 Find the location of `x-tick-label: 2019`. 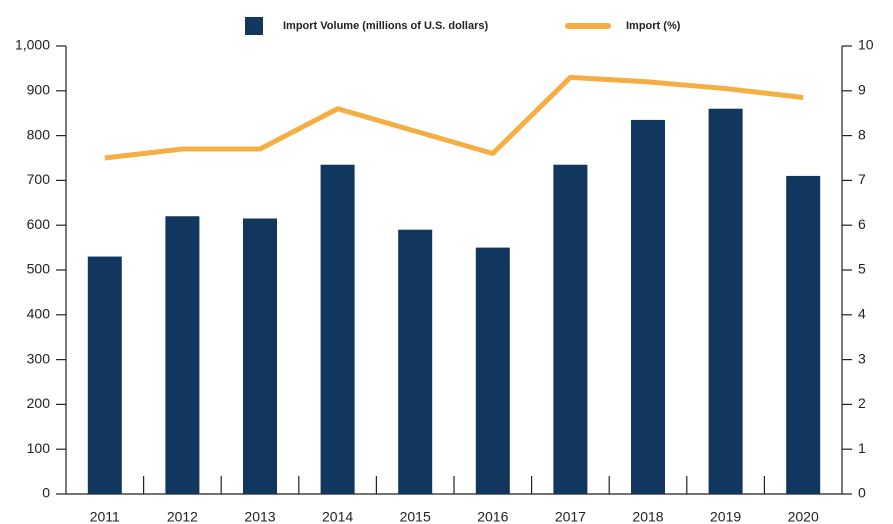

x-tick-label: 2019 is located at coordinates (725, 516).